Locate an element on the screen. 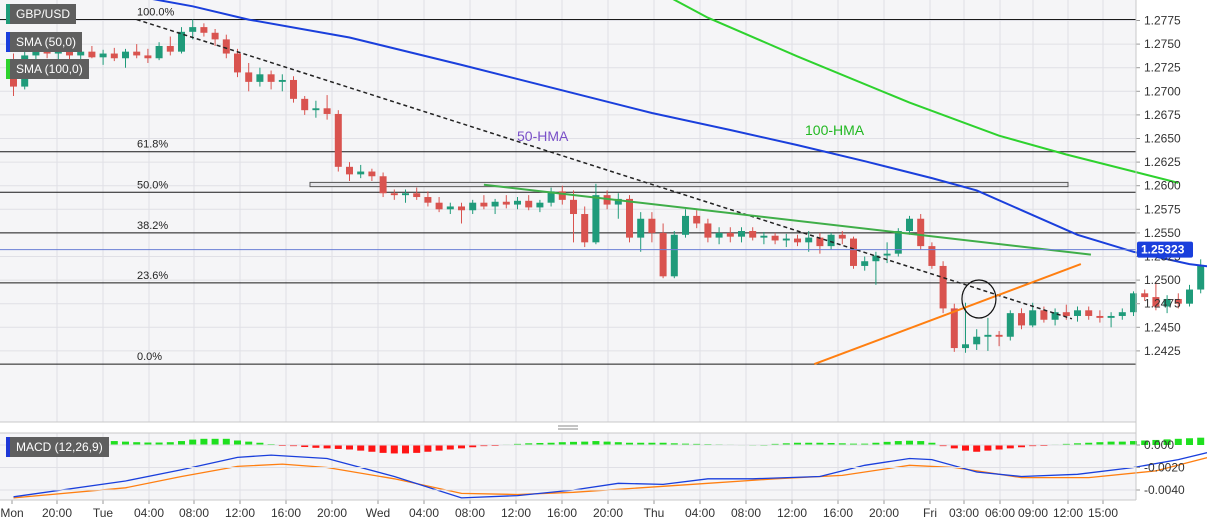  annotations: 50-HMA 100-HMA is located at coordinates (757, 220).